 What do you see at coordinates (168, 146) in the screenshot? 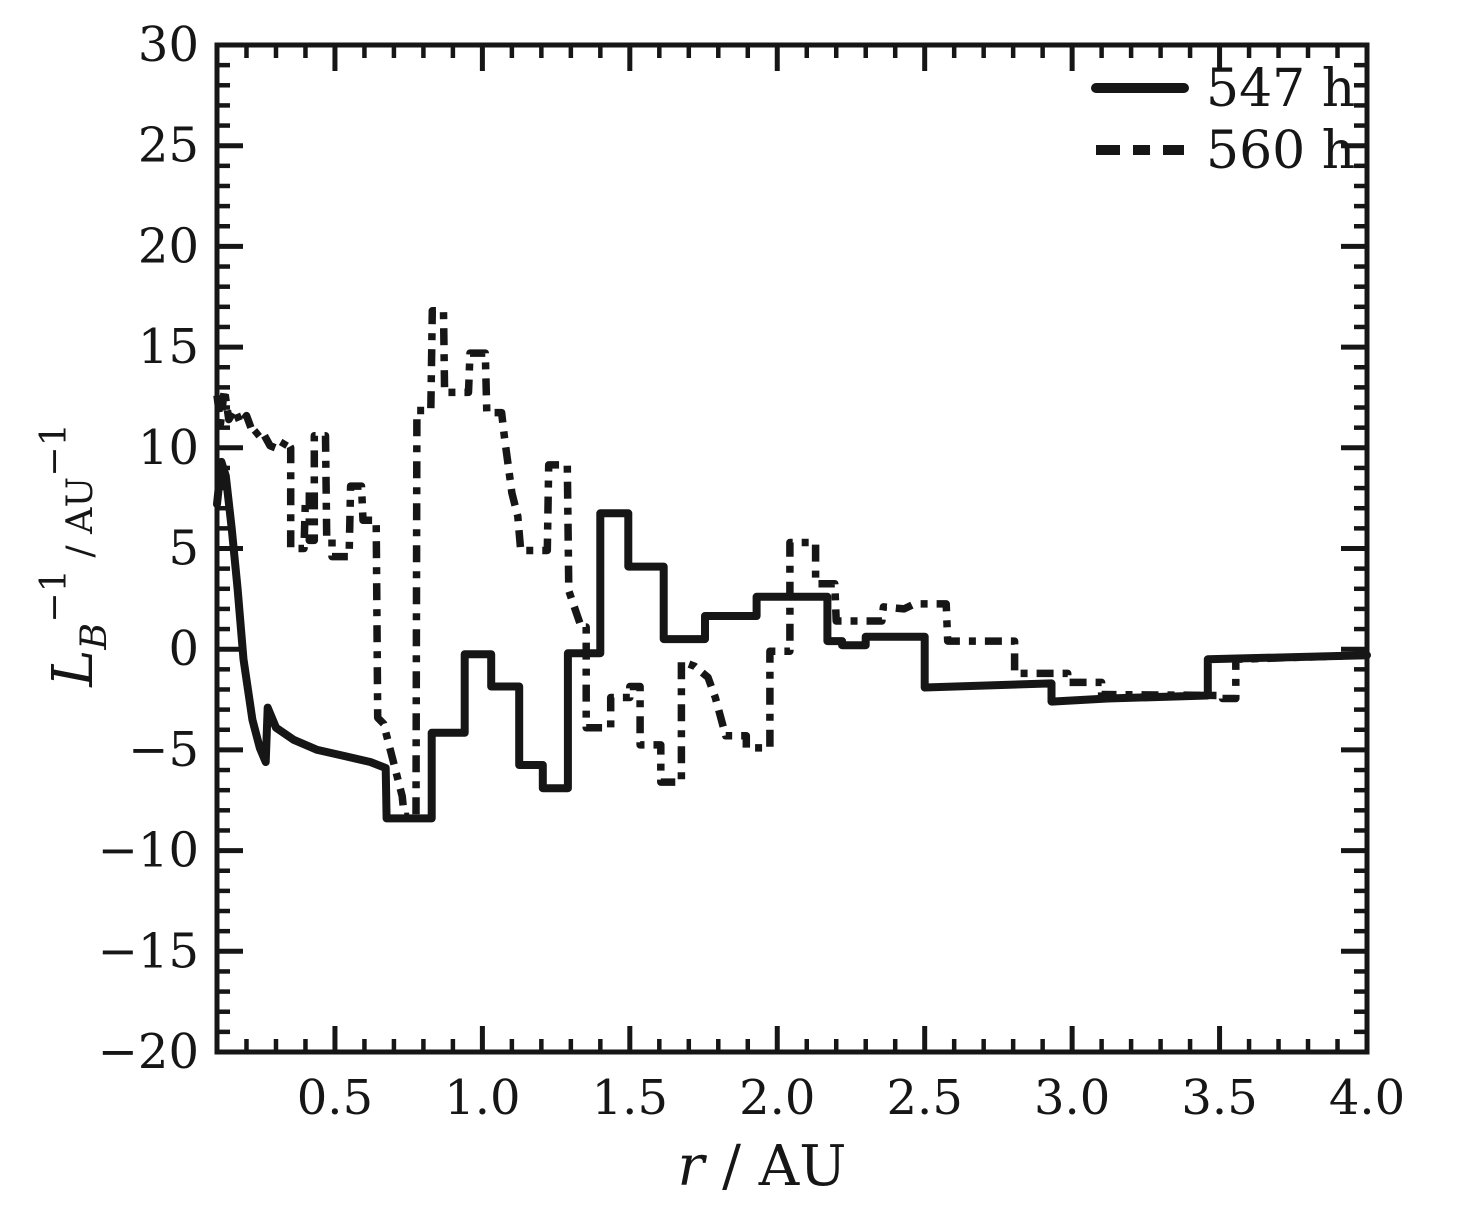
I see `y-tick-label: 25` at bounding box center [168, 146].